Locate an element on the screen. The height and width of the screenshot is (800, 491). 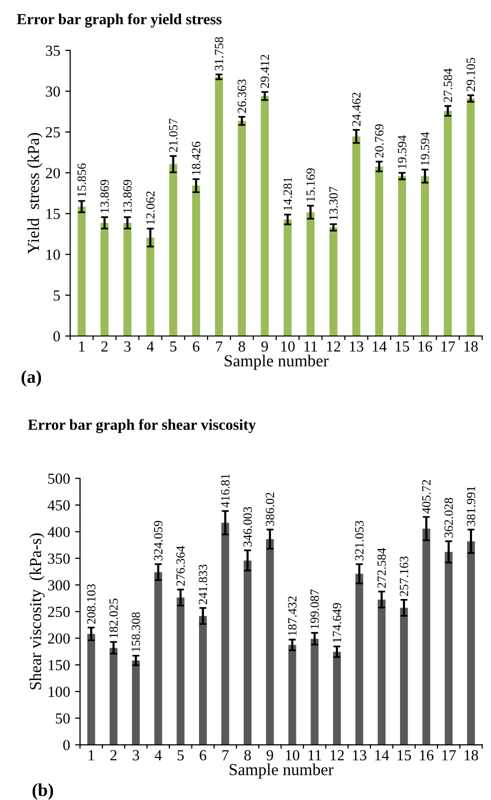
data-label: 19.594 is located at coordinates (425, 149).